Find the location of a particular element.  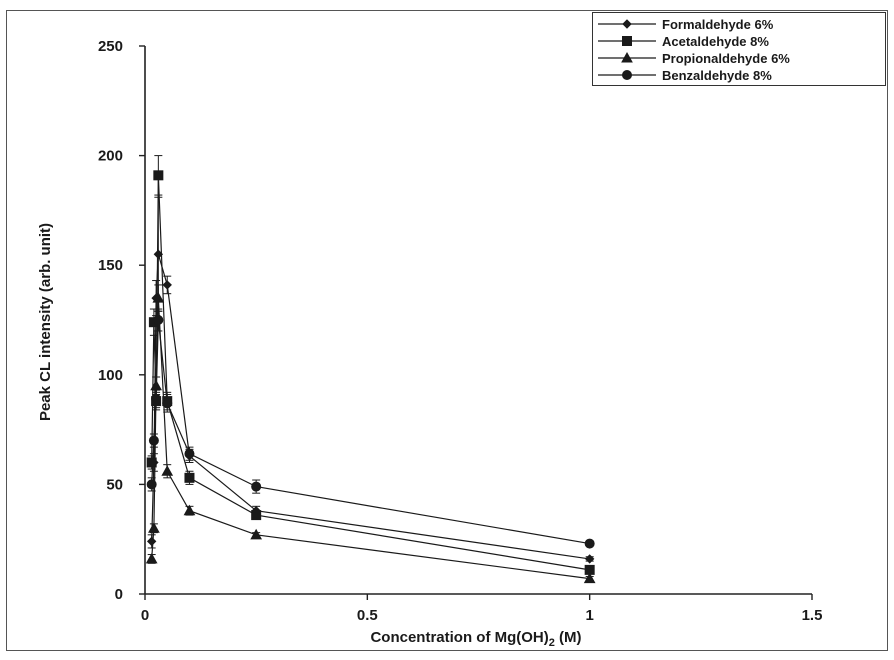

legend-entry: Acetaldehyde 8% is located at coordinates (683, 41).